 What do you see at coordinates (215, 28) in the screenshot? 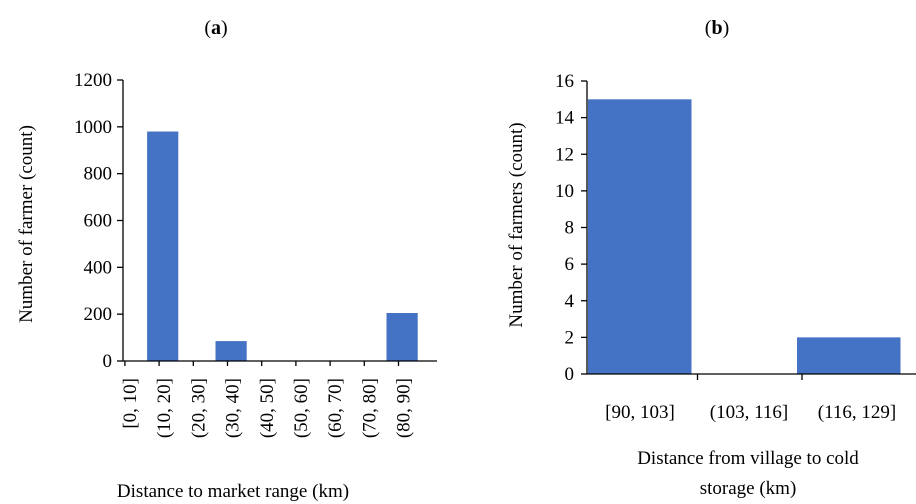
I see `panel-label-a: (a)` at bounding box center [215, 28].